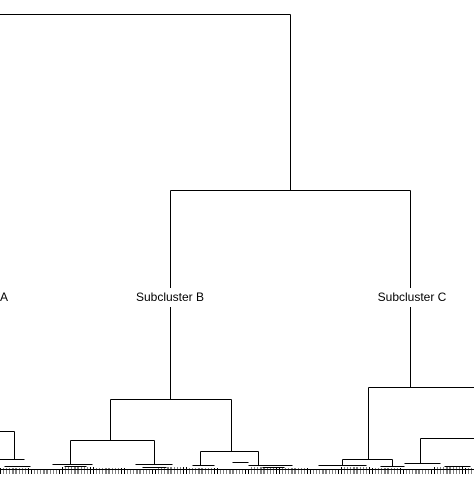 This screenshot has height=479, width=474. What do you see at coordinates (4, 297) in the screenshot?
I see `subcluster-a-label: A` at bounding box center [4, 297].